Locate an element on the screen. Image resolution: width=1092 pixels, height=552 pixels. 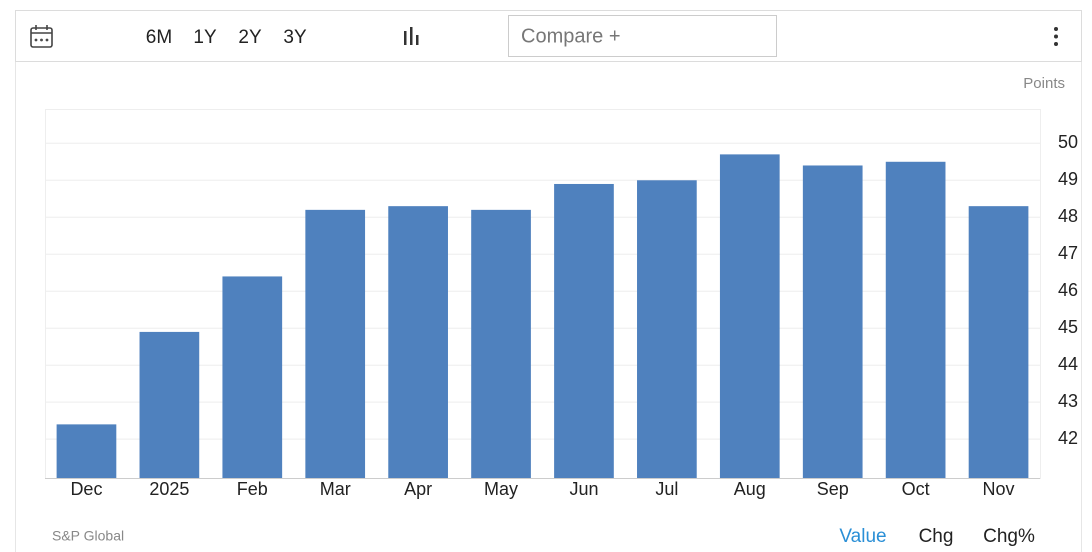
source: S&P Global is located at coordinates (88, 536).